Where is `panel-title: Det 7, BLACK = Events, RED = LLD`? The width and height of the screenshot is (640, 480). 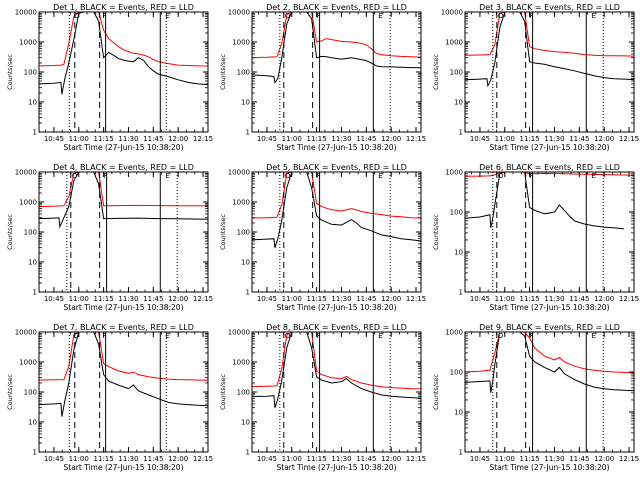
panel-title: Det 7, BLACK = Events, RED = LLD is located at coordinates (123, 327).